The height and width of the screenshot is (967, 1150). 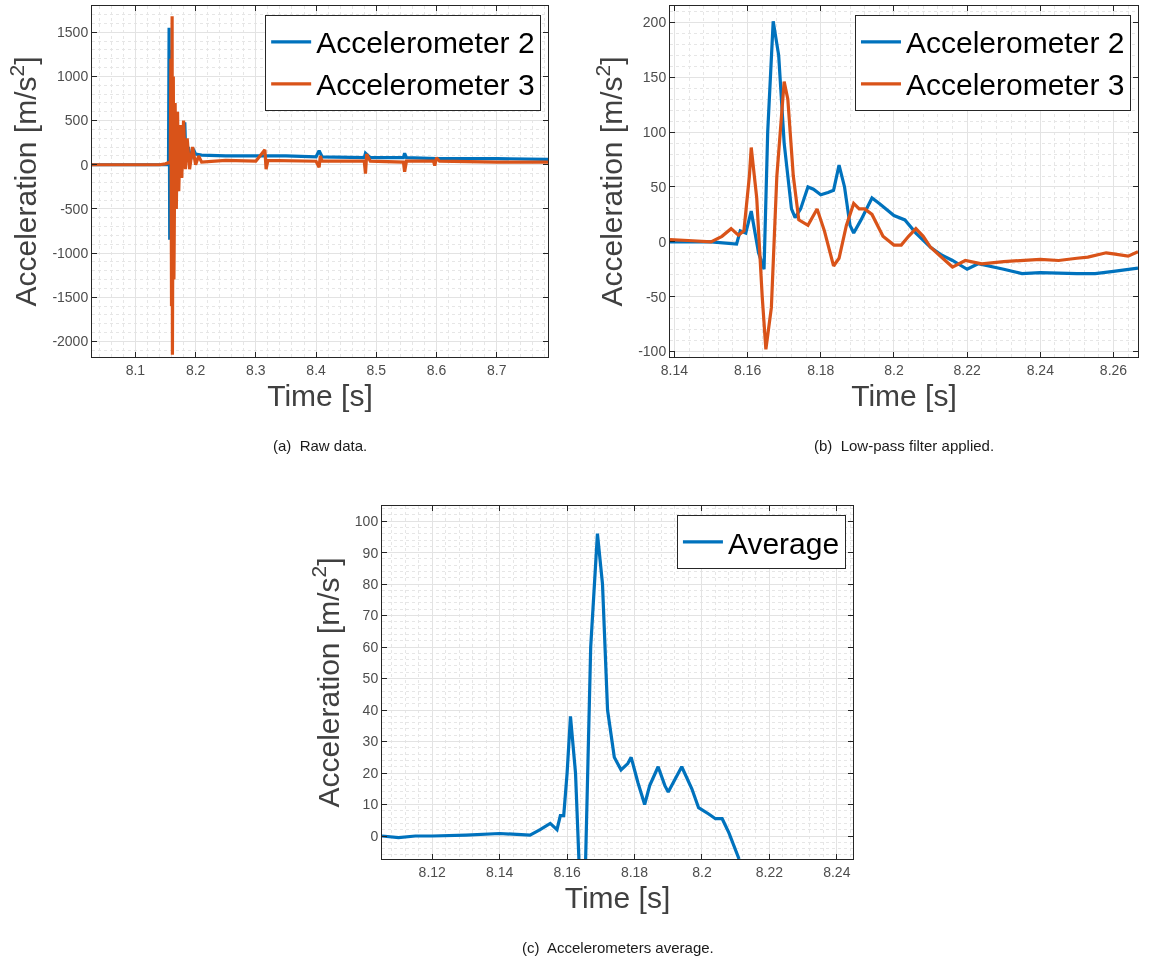 What do you see at coordinates (70, 253) in the screenshot?
I see `y-tick-label: -1000` at bounding box center [70, 253].